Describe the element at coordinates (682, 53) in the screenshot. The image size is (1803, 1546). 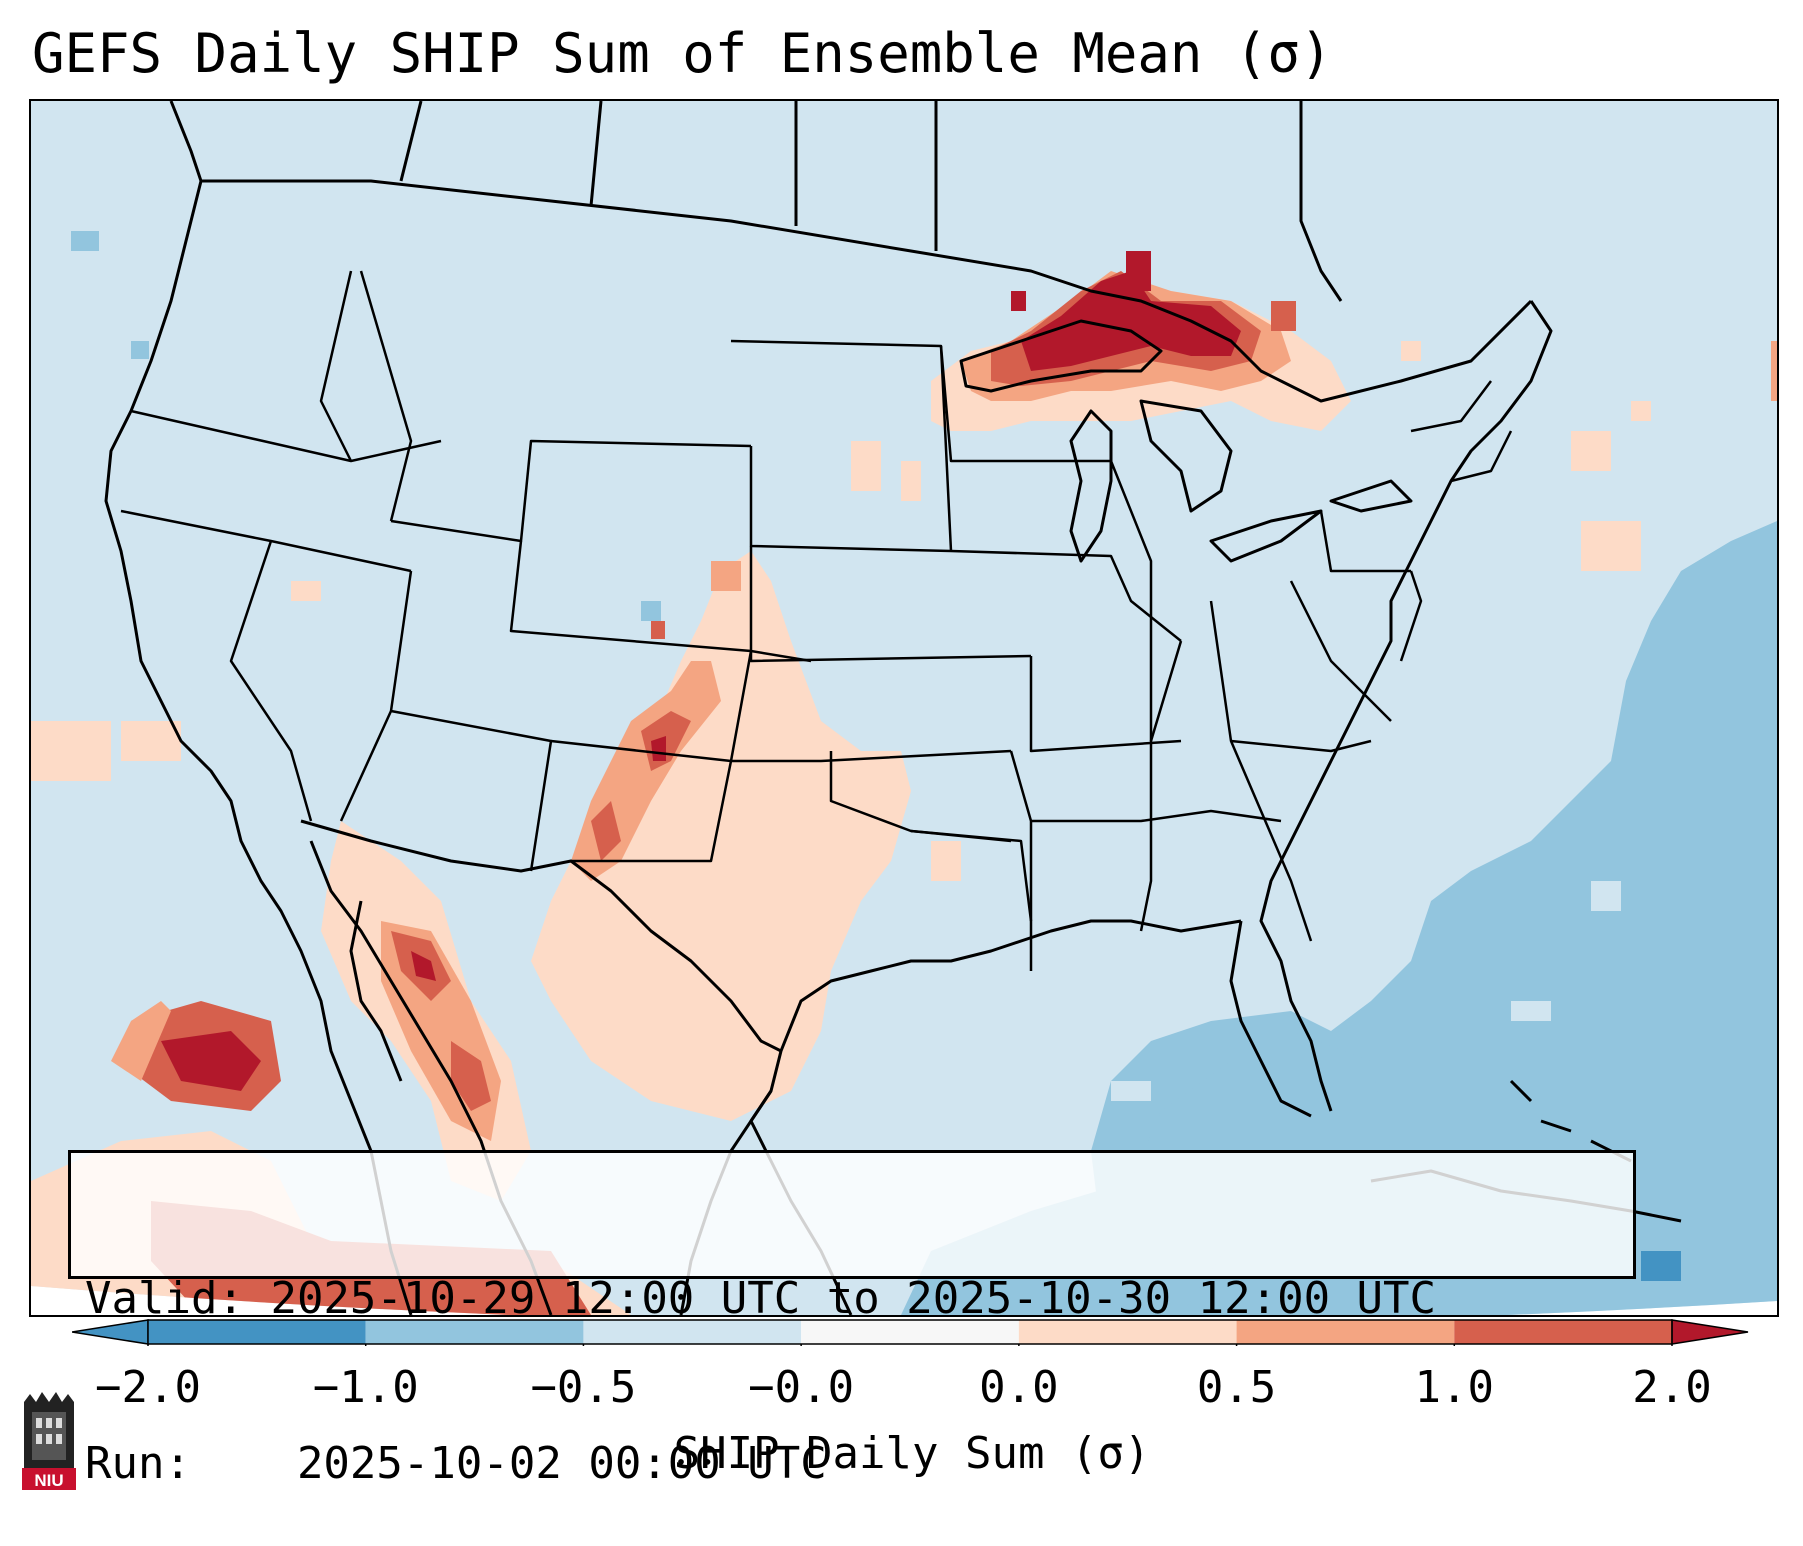
I see `map-title: GEFS Daily SHIP Sum of Ensemble Mean (σ)` at that location.